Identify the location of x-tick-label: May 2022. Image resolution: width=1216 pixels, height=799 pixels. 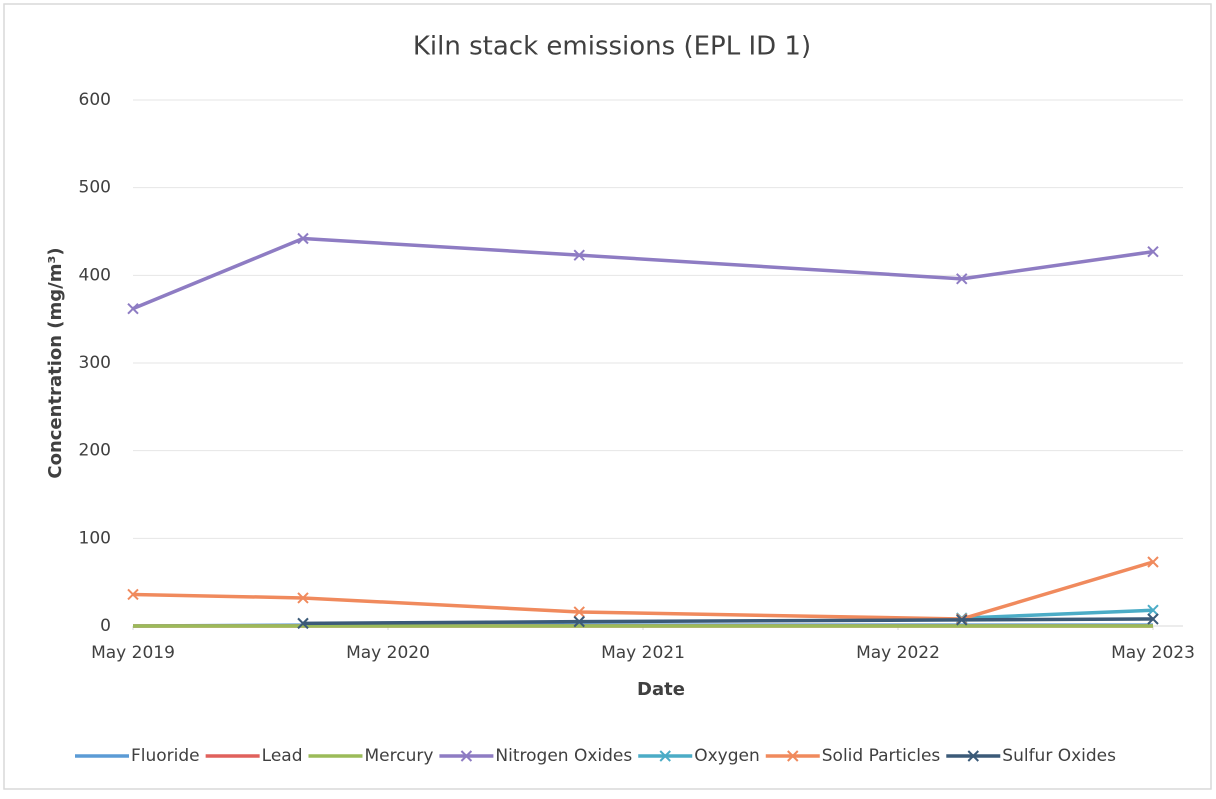
(898, 653).